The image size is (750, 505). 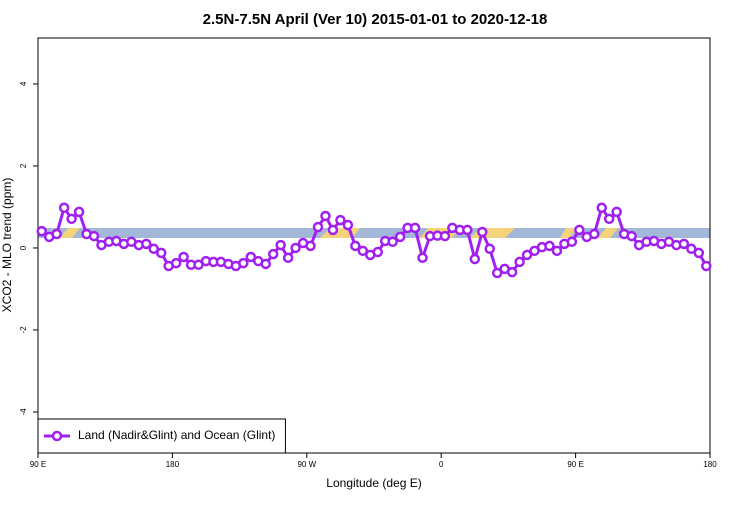 I want to click on land-ocean-band, so click(x=374, y=233).